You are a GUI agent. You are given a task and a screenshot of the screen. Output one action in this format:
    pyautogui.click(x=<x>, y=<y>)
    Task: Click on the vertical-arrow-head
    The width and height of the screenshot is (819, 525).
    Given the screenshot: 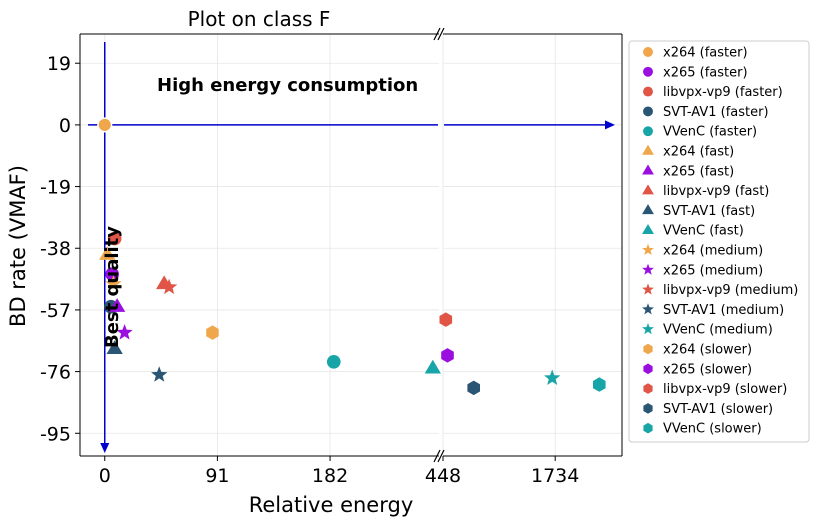 What is the action you would take?
    pyautogui.click(x=105, y=448)
    